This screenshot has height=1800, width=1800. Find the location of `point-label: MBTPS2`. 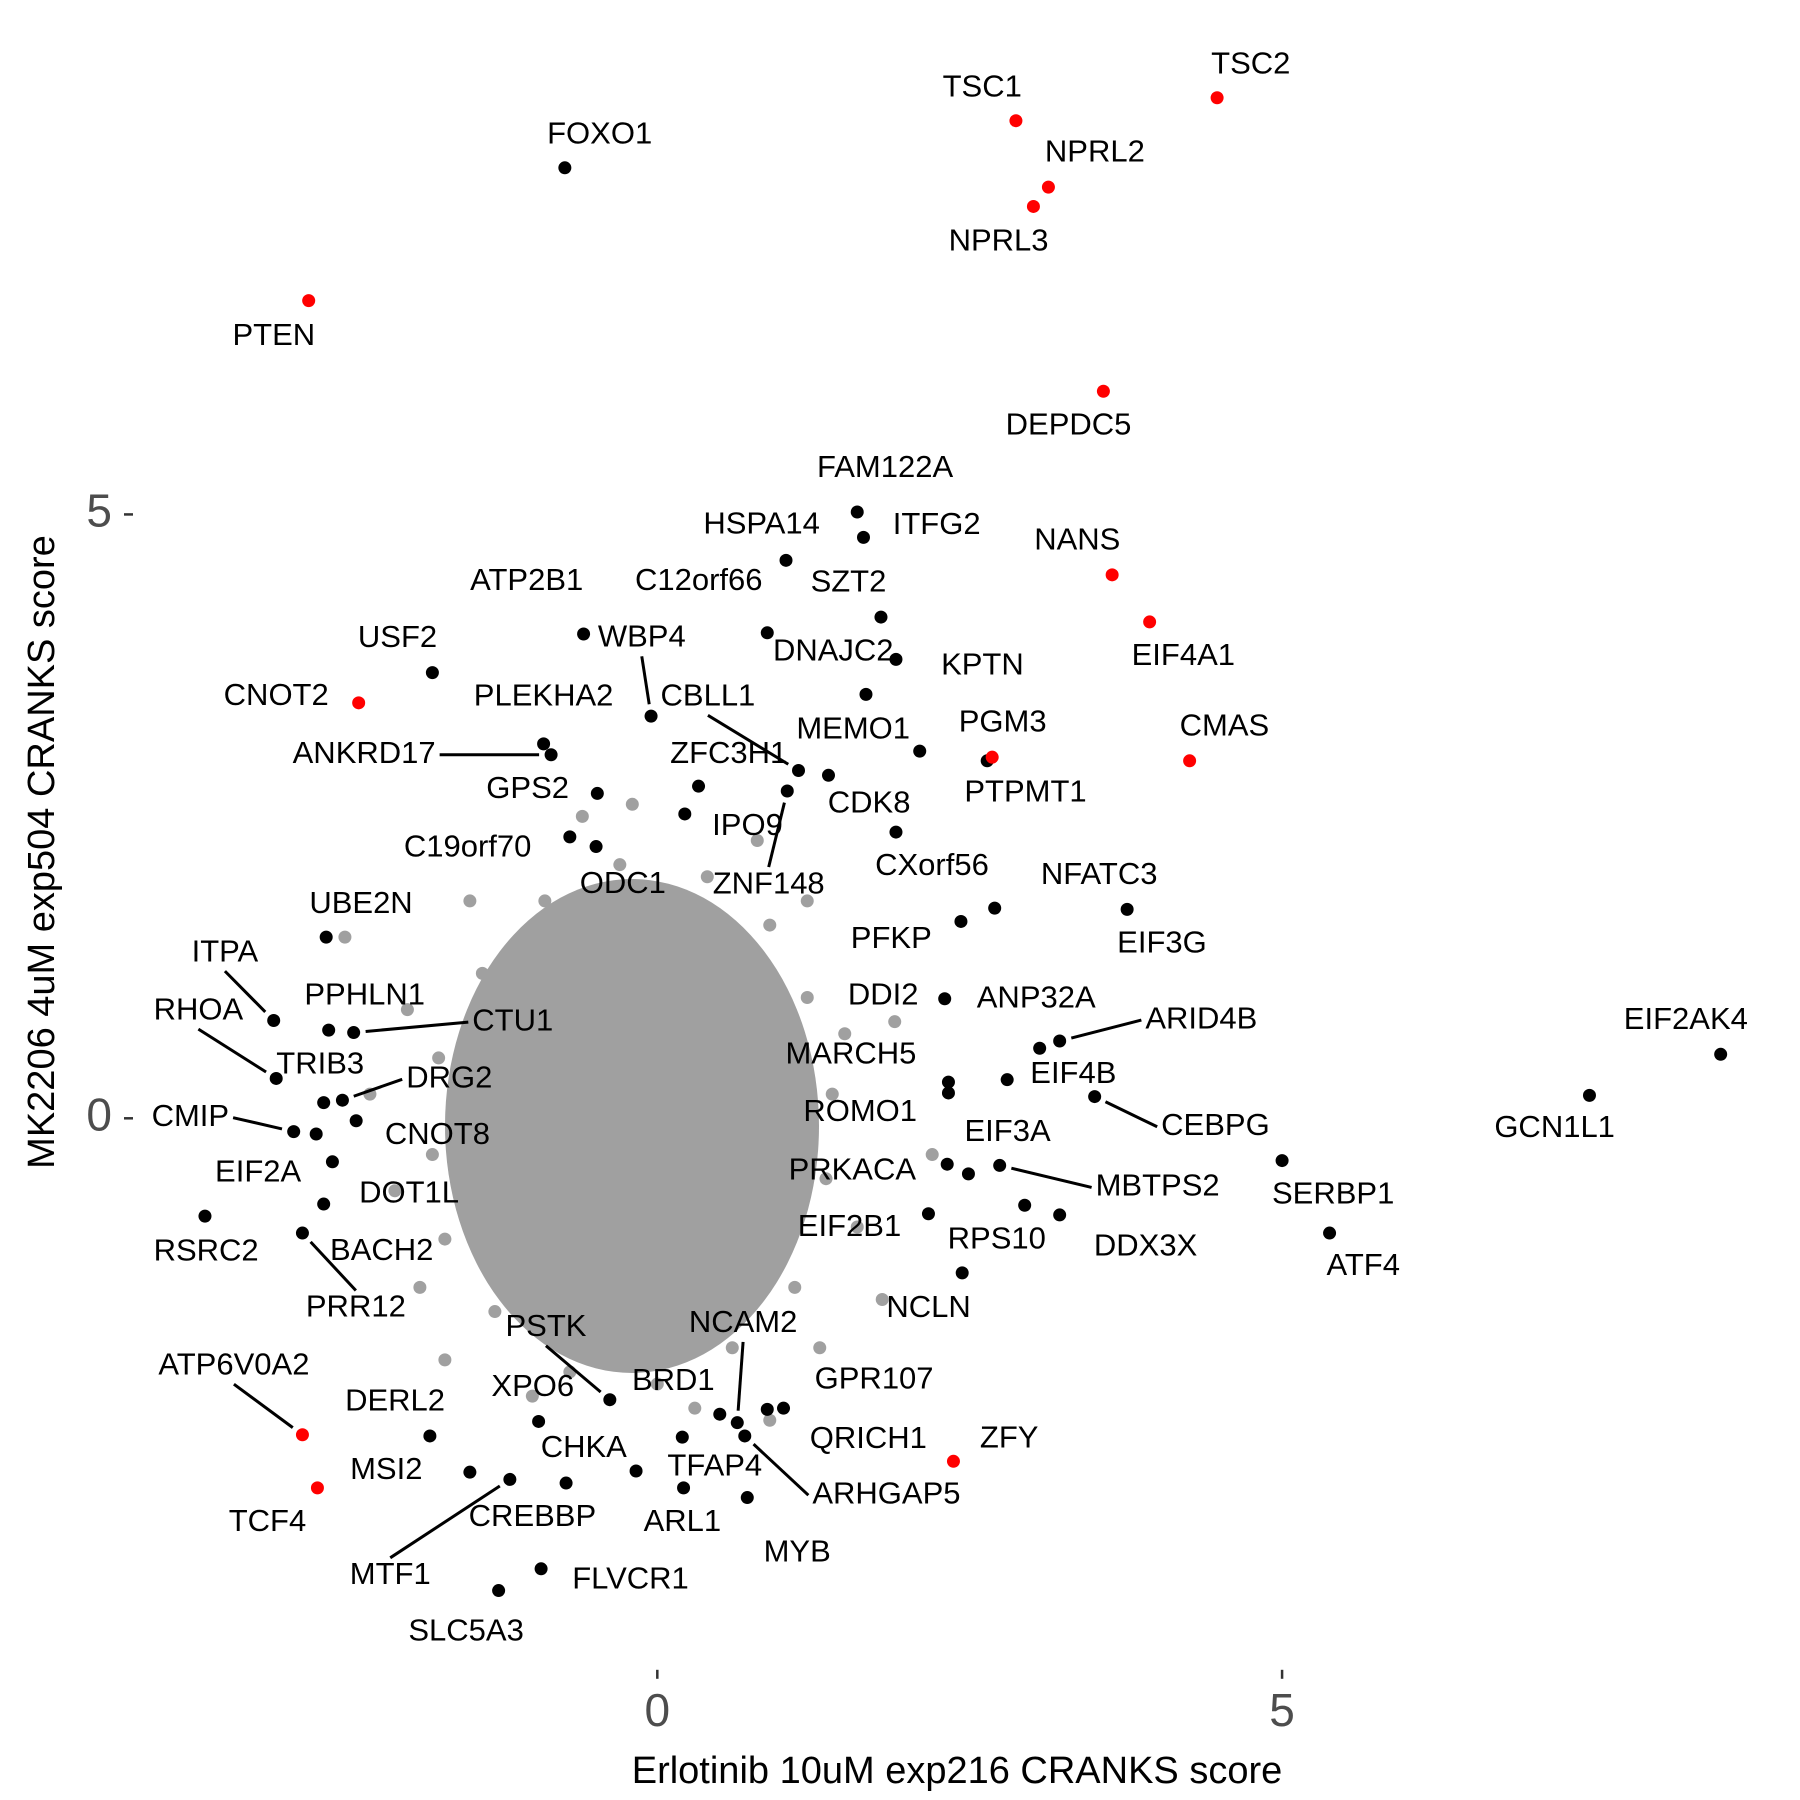

point-label: MBTPS2 is located at coordinates (1158, 1185).